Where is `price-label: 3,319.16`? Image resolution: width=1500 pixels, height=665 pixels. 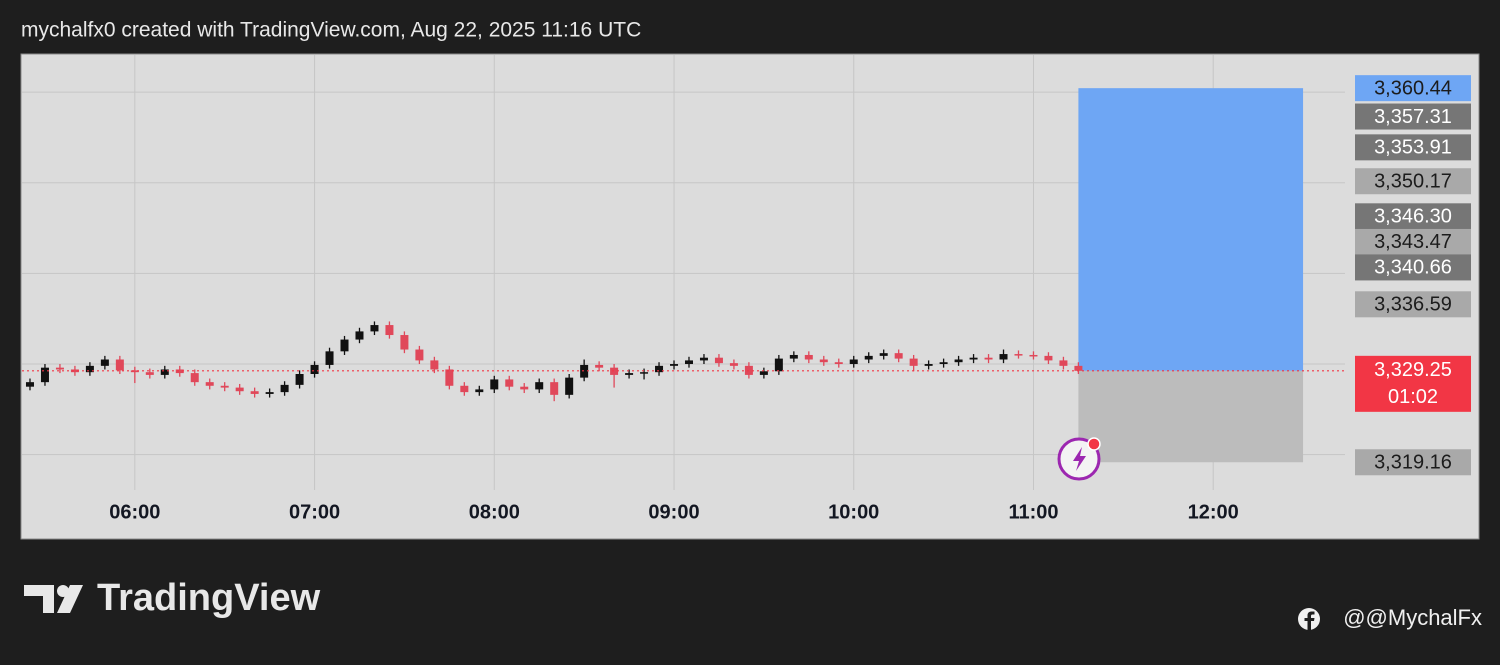
price-label: 3,319.16 is located at coordinates (1413, 463).